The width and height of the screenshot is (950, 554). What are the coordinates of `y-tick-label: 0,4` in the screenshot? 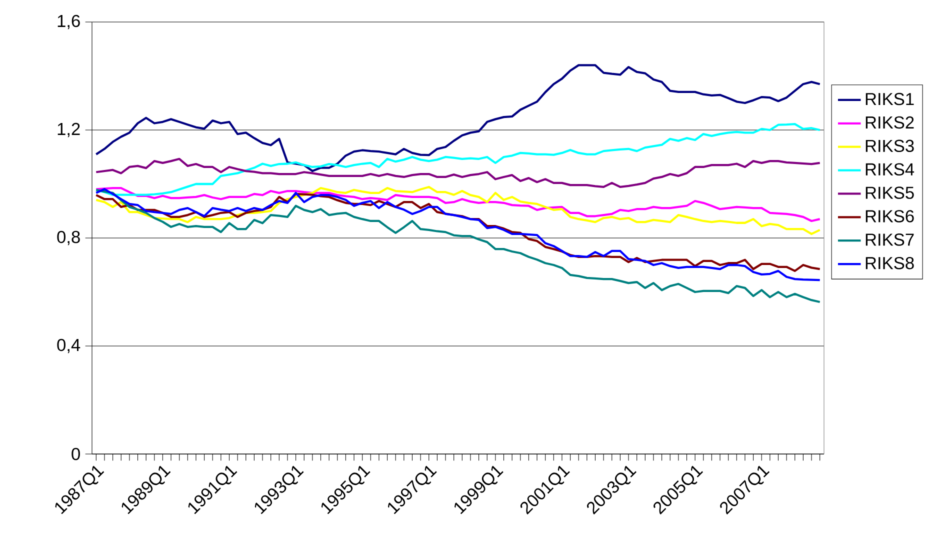 It's located at (68, 346).